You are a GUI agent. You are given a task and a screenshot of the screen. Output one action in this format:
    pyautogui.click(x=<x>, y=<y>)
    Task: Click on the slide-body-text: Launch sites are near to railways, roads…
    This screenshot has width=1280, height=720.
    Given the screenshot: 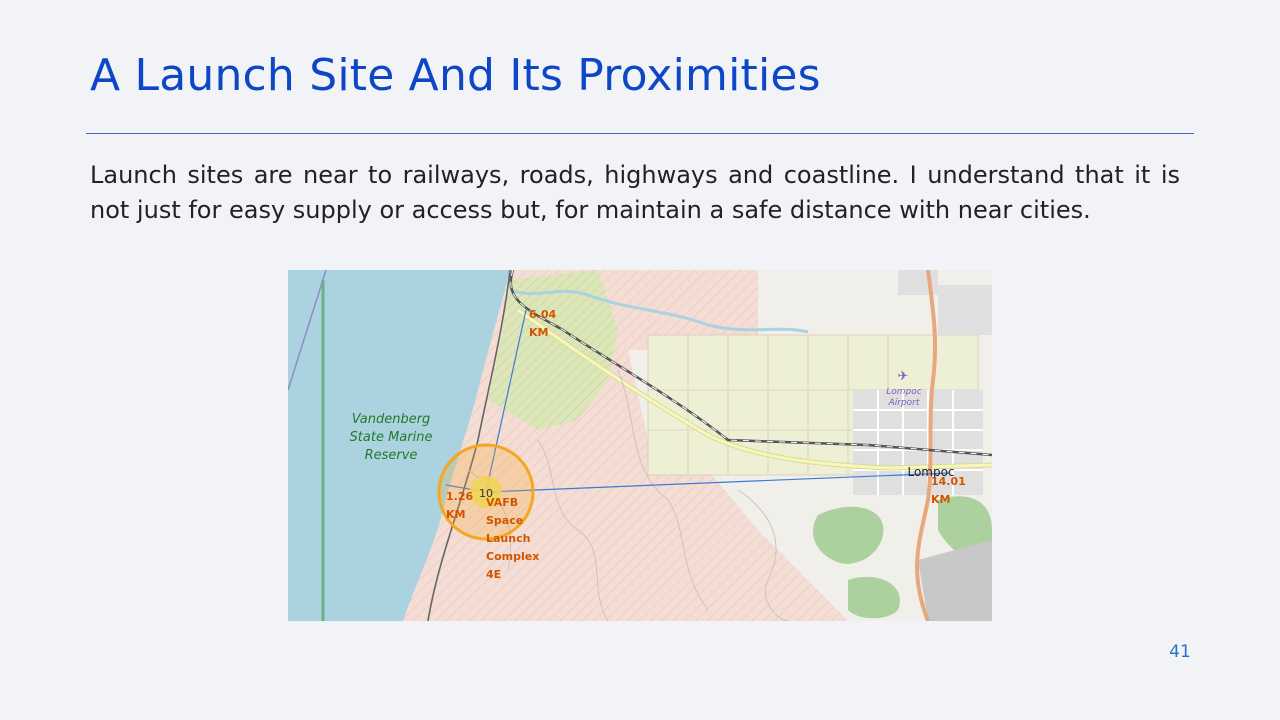 What is the action you would take?
    pyautogui.click(x=635, y=192)
    